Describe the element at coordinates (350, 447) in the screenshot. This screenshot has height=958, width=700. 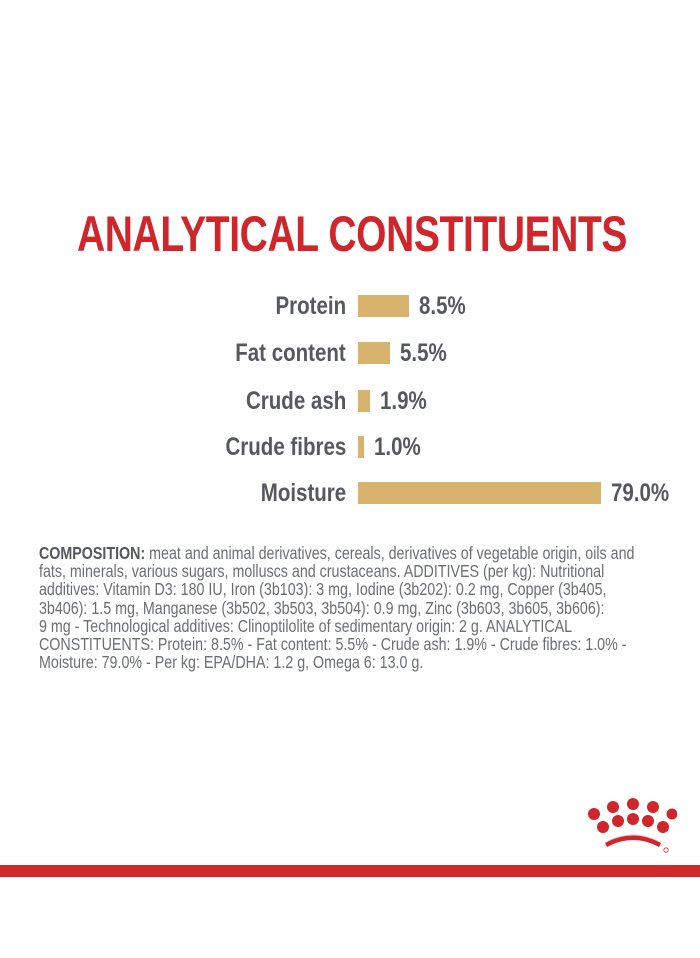
I see `chart-row: Crude fibres 1.0%` at that location.